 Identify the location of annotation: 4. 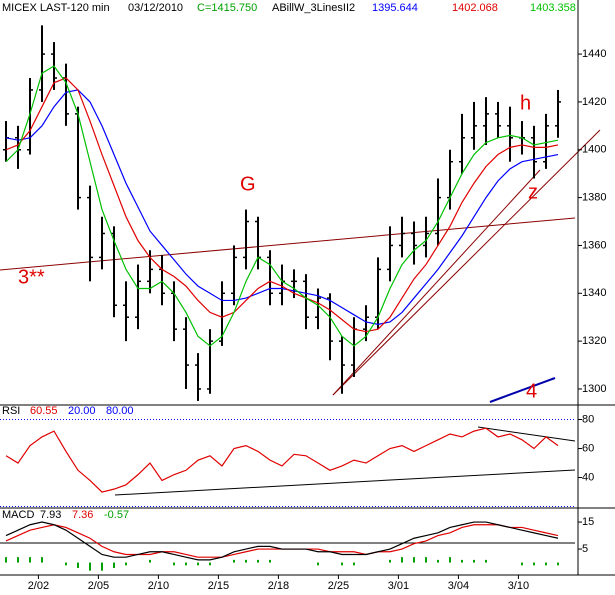
(531, 391).